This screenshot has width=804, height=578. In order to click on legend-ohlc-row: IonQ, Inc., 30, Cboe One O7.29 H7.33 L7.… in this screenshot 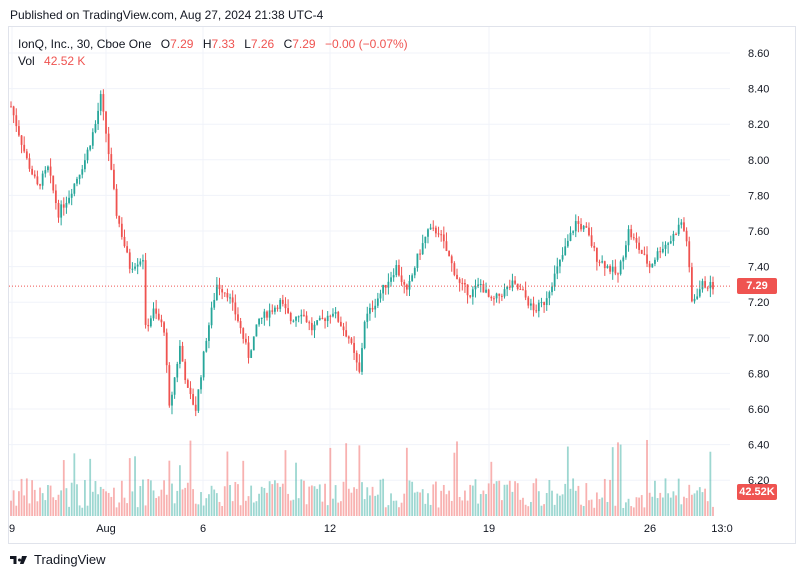, I will do `click(213, 44)`.